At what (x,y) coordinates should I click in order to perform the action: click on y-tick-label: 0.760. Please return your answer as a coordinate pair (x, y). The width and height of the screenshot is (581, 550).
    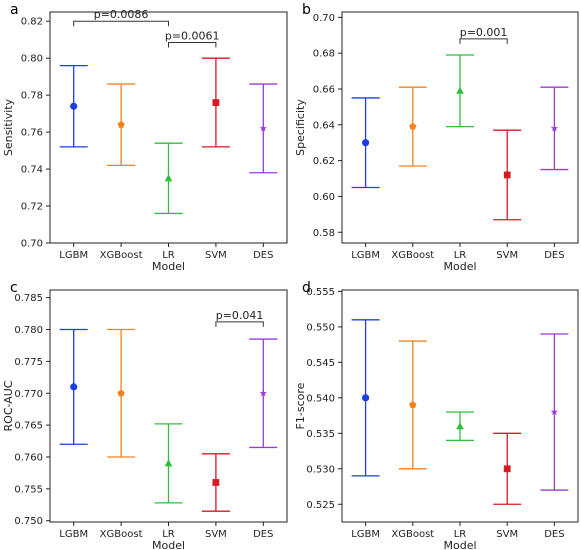
    Looking at the image, I should click on (28, 457).